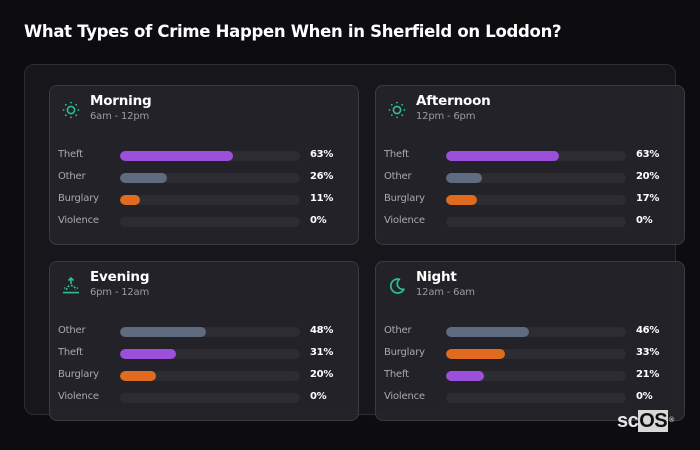  I want to click on crime-row-burglary: Burglary 33%, so click(529, 353).